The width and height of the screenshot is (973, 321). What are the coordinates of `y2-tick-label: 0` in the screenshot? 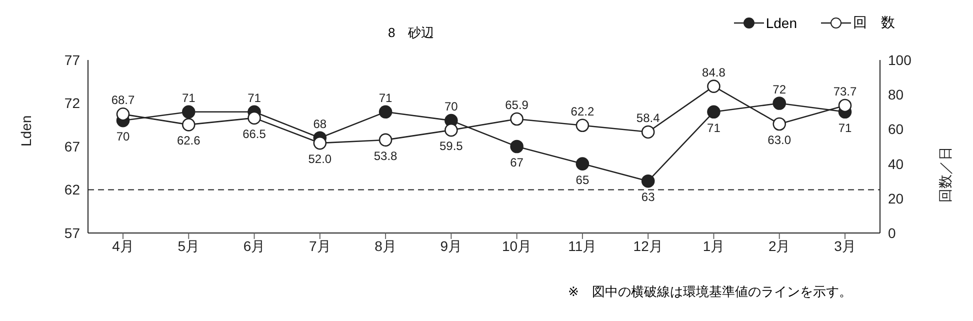 It's located at (892, 232).